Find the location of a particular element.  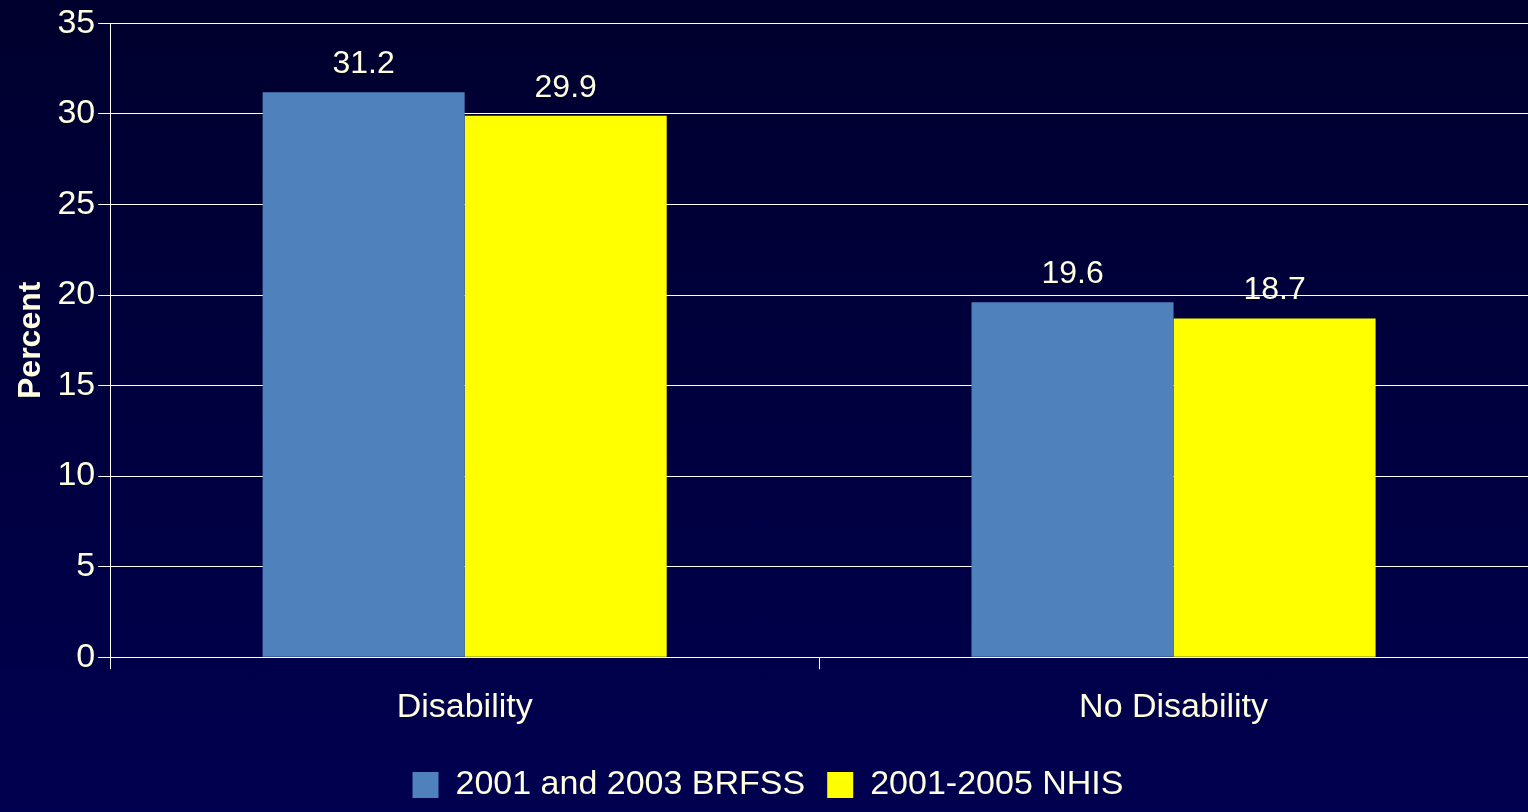

y-tick-label: 5 is located at coordinates (86, 564).